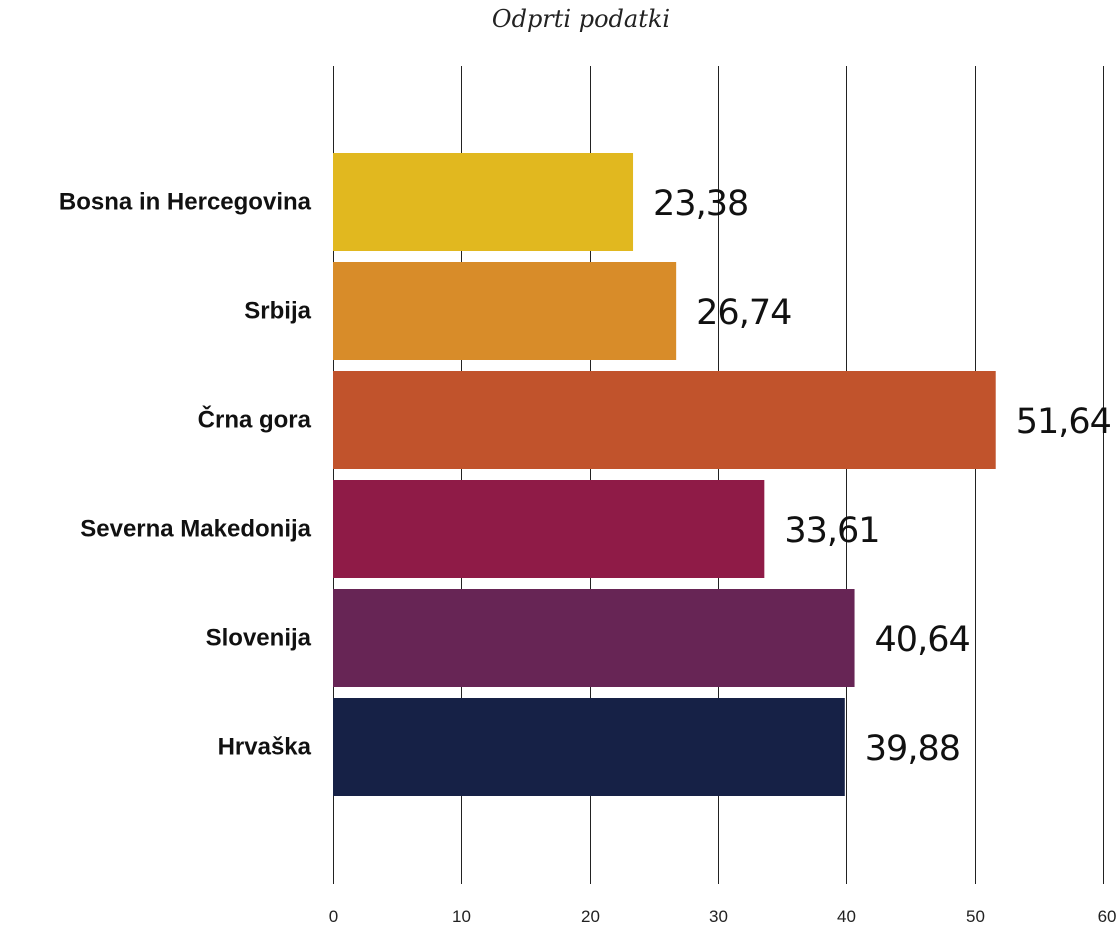 This screenshot has height=929, width=1118. I want to click on category-label: Hrvaška, so click(265, 747).